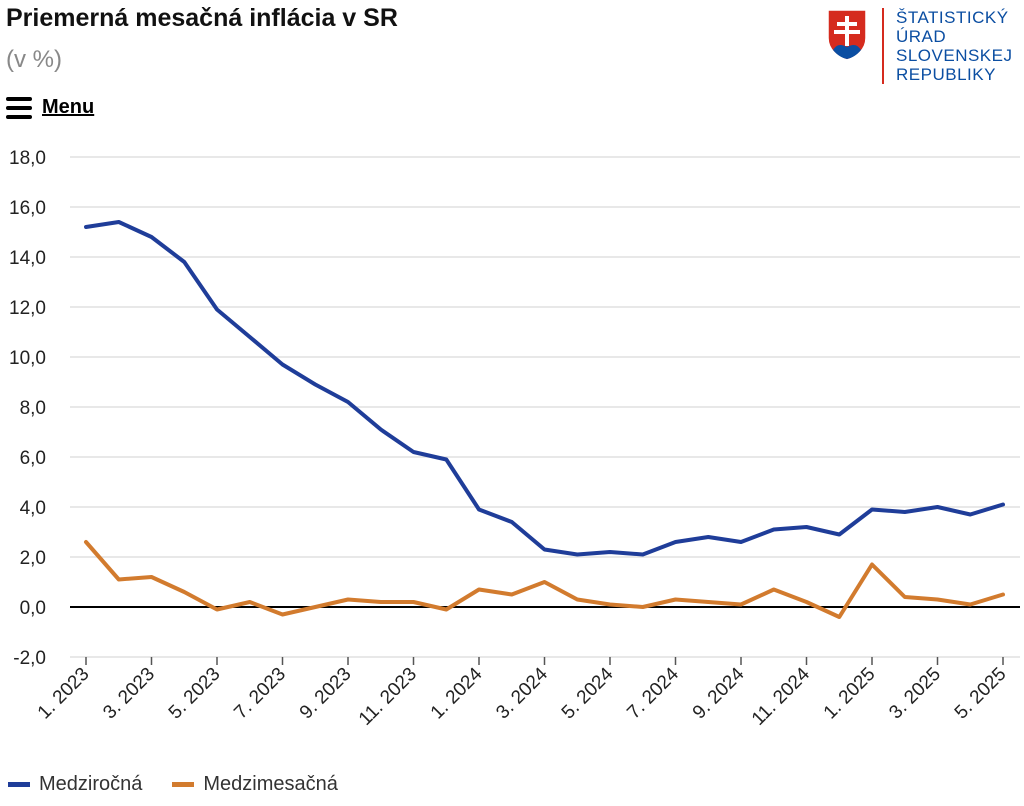 The image size is (1024, 806). I want to click on logo-line: ÚRAD, so click(921, 36).